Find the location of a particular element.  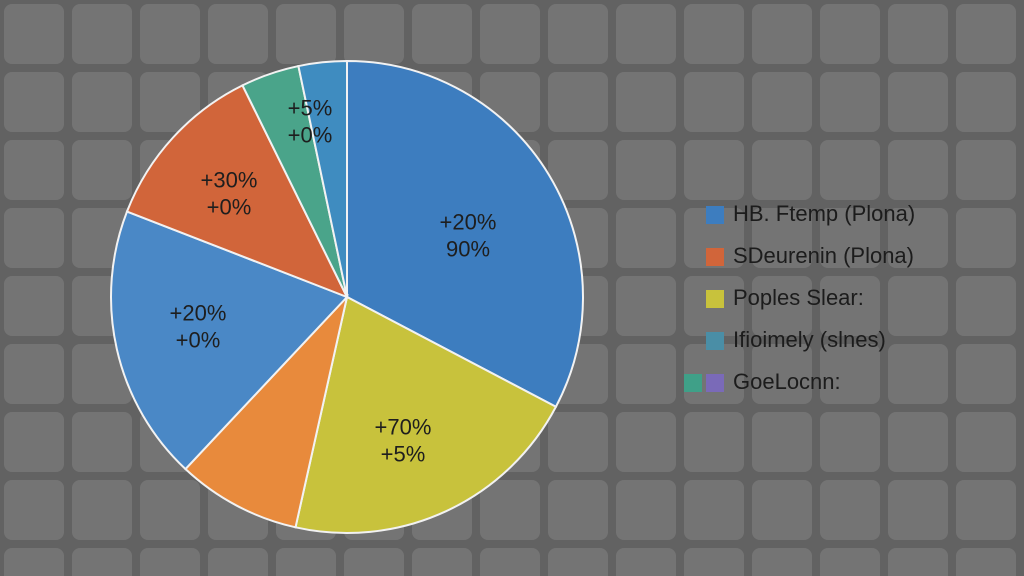

legend-label: Ifioimely (slnes) is located at coordinates (809, 339).